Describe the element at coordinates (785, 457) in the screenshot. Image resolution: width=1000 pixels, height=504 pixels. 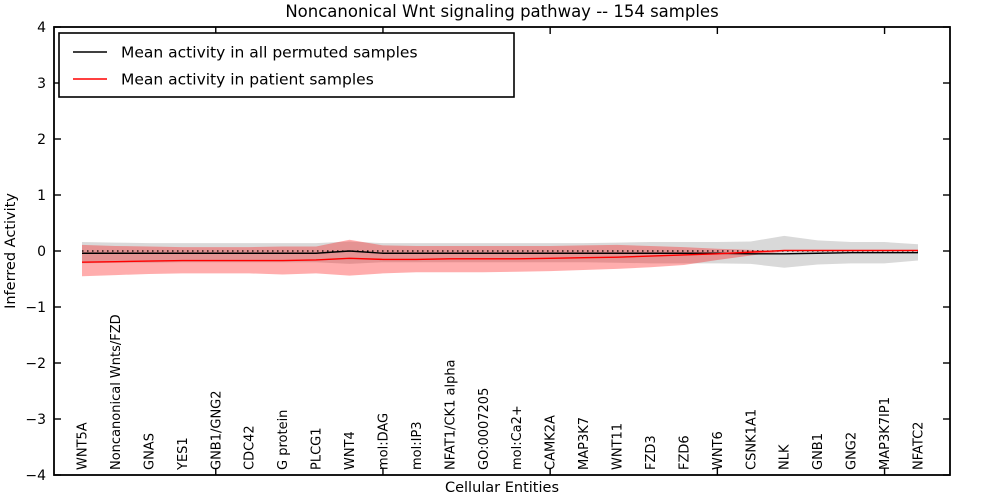
I see `x-tick-label: NLK` at that location.